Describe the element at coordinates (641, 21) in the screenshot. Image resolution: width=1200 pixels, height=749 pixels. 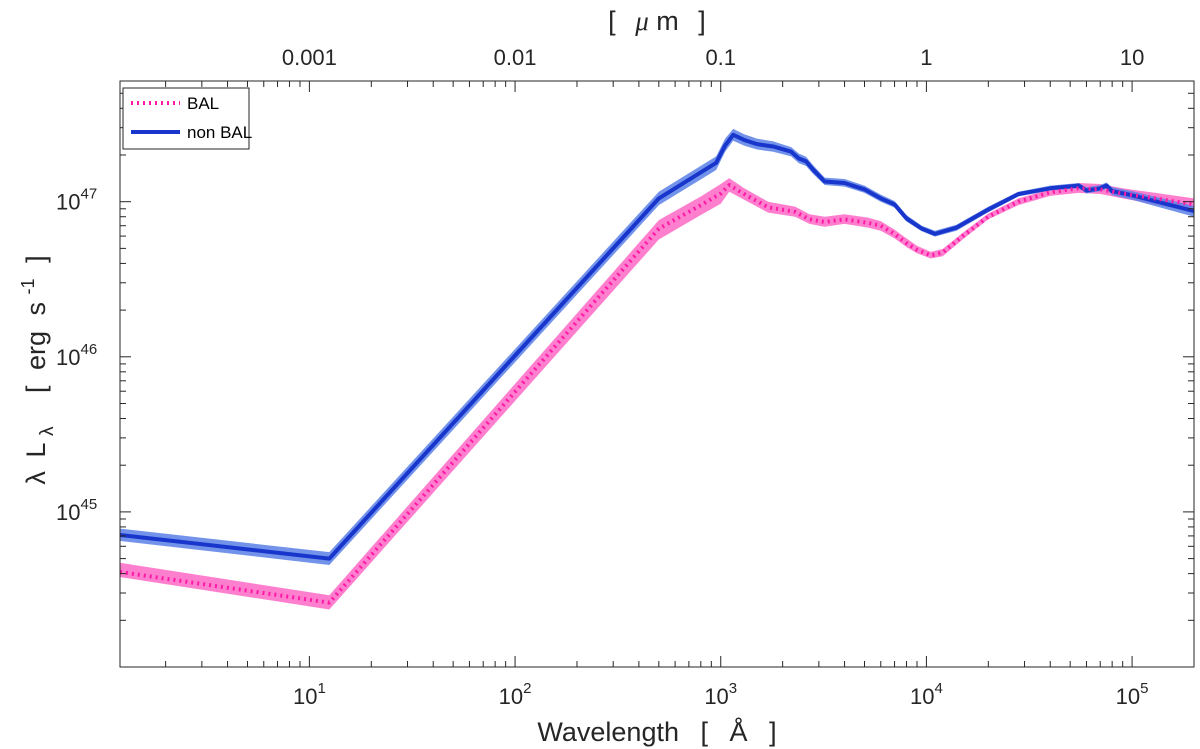
I see `top-x-axis-title-mu: μ` at that location.